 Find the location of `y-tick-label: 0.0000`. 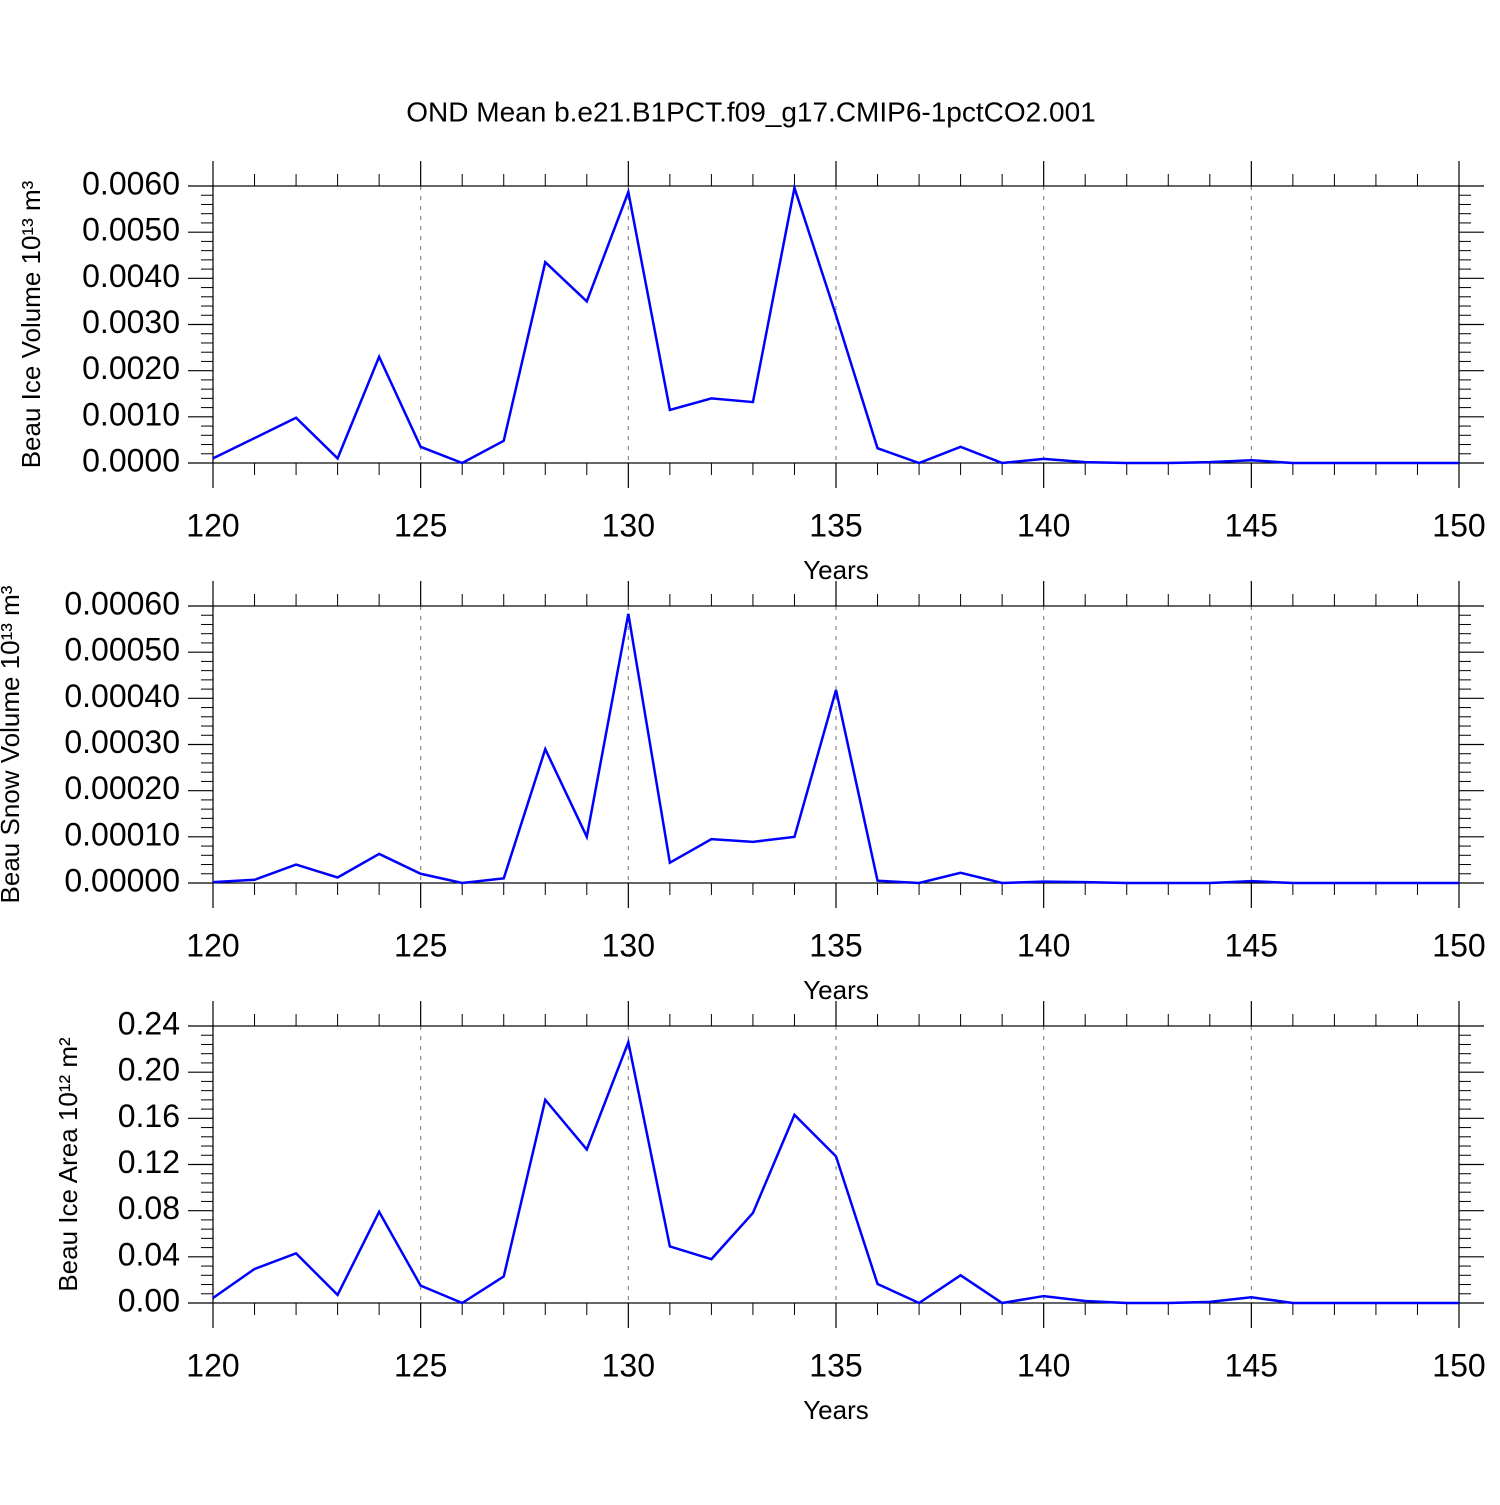

y-tick-label: 0.0000 is located at coordinates (131, 460).